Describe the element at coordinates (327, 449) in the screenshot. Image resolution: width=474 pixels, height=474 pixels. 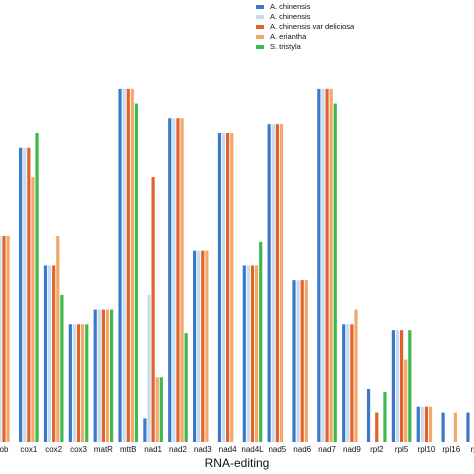
I see `x-tick-label: nad7` at that location.